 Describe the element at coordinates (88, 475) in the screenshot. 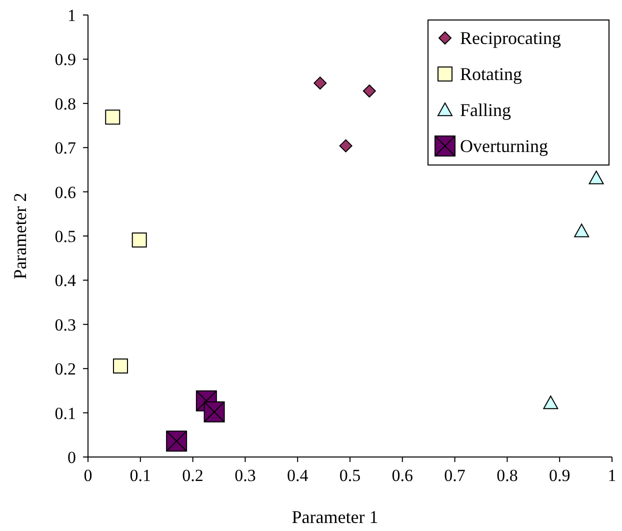

I see `x-tick-label: 0` at that location.